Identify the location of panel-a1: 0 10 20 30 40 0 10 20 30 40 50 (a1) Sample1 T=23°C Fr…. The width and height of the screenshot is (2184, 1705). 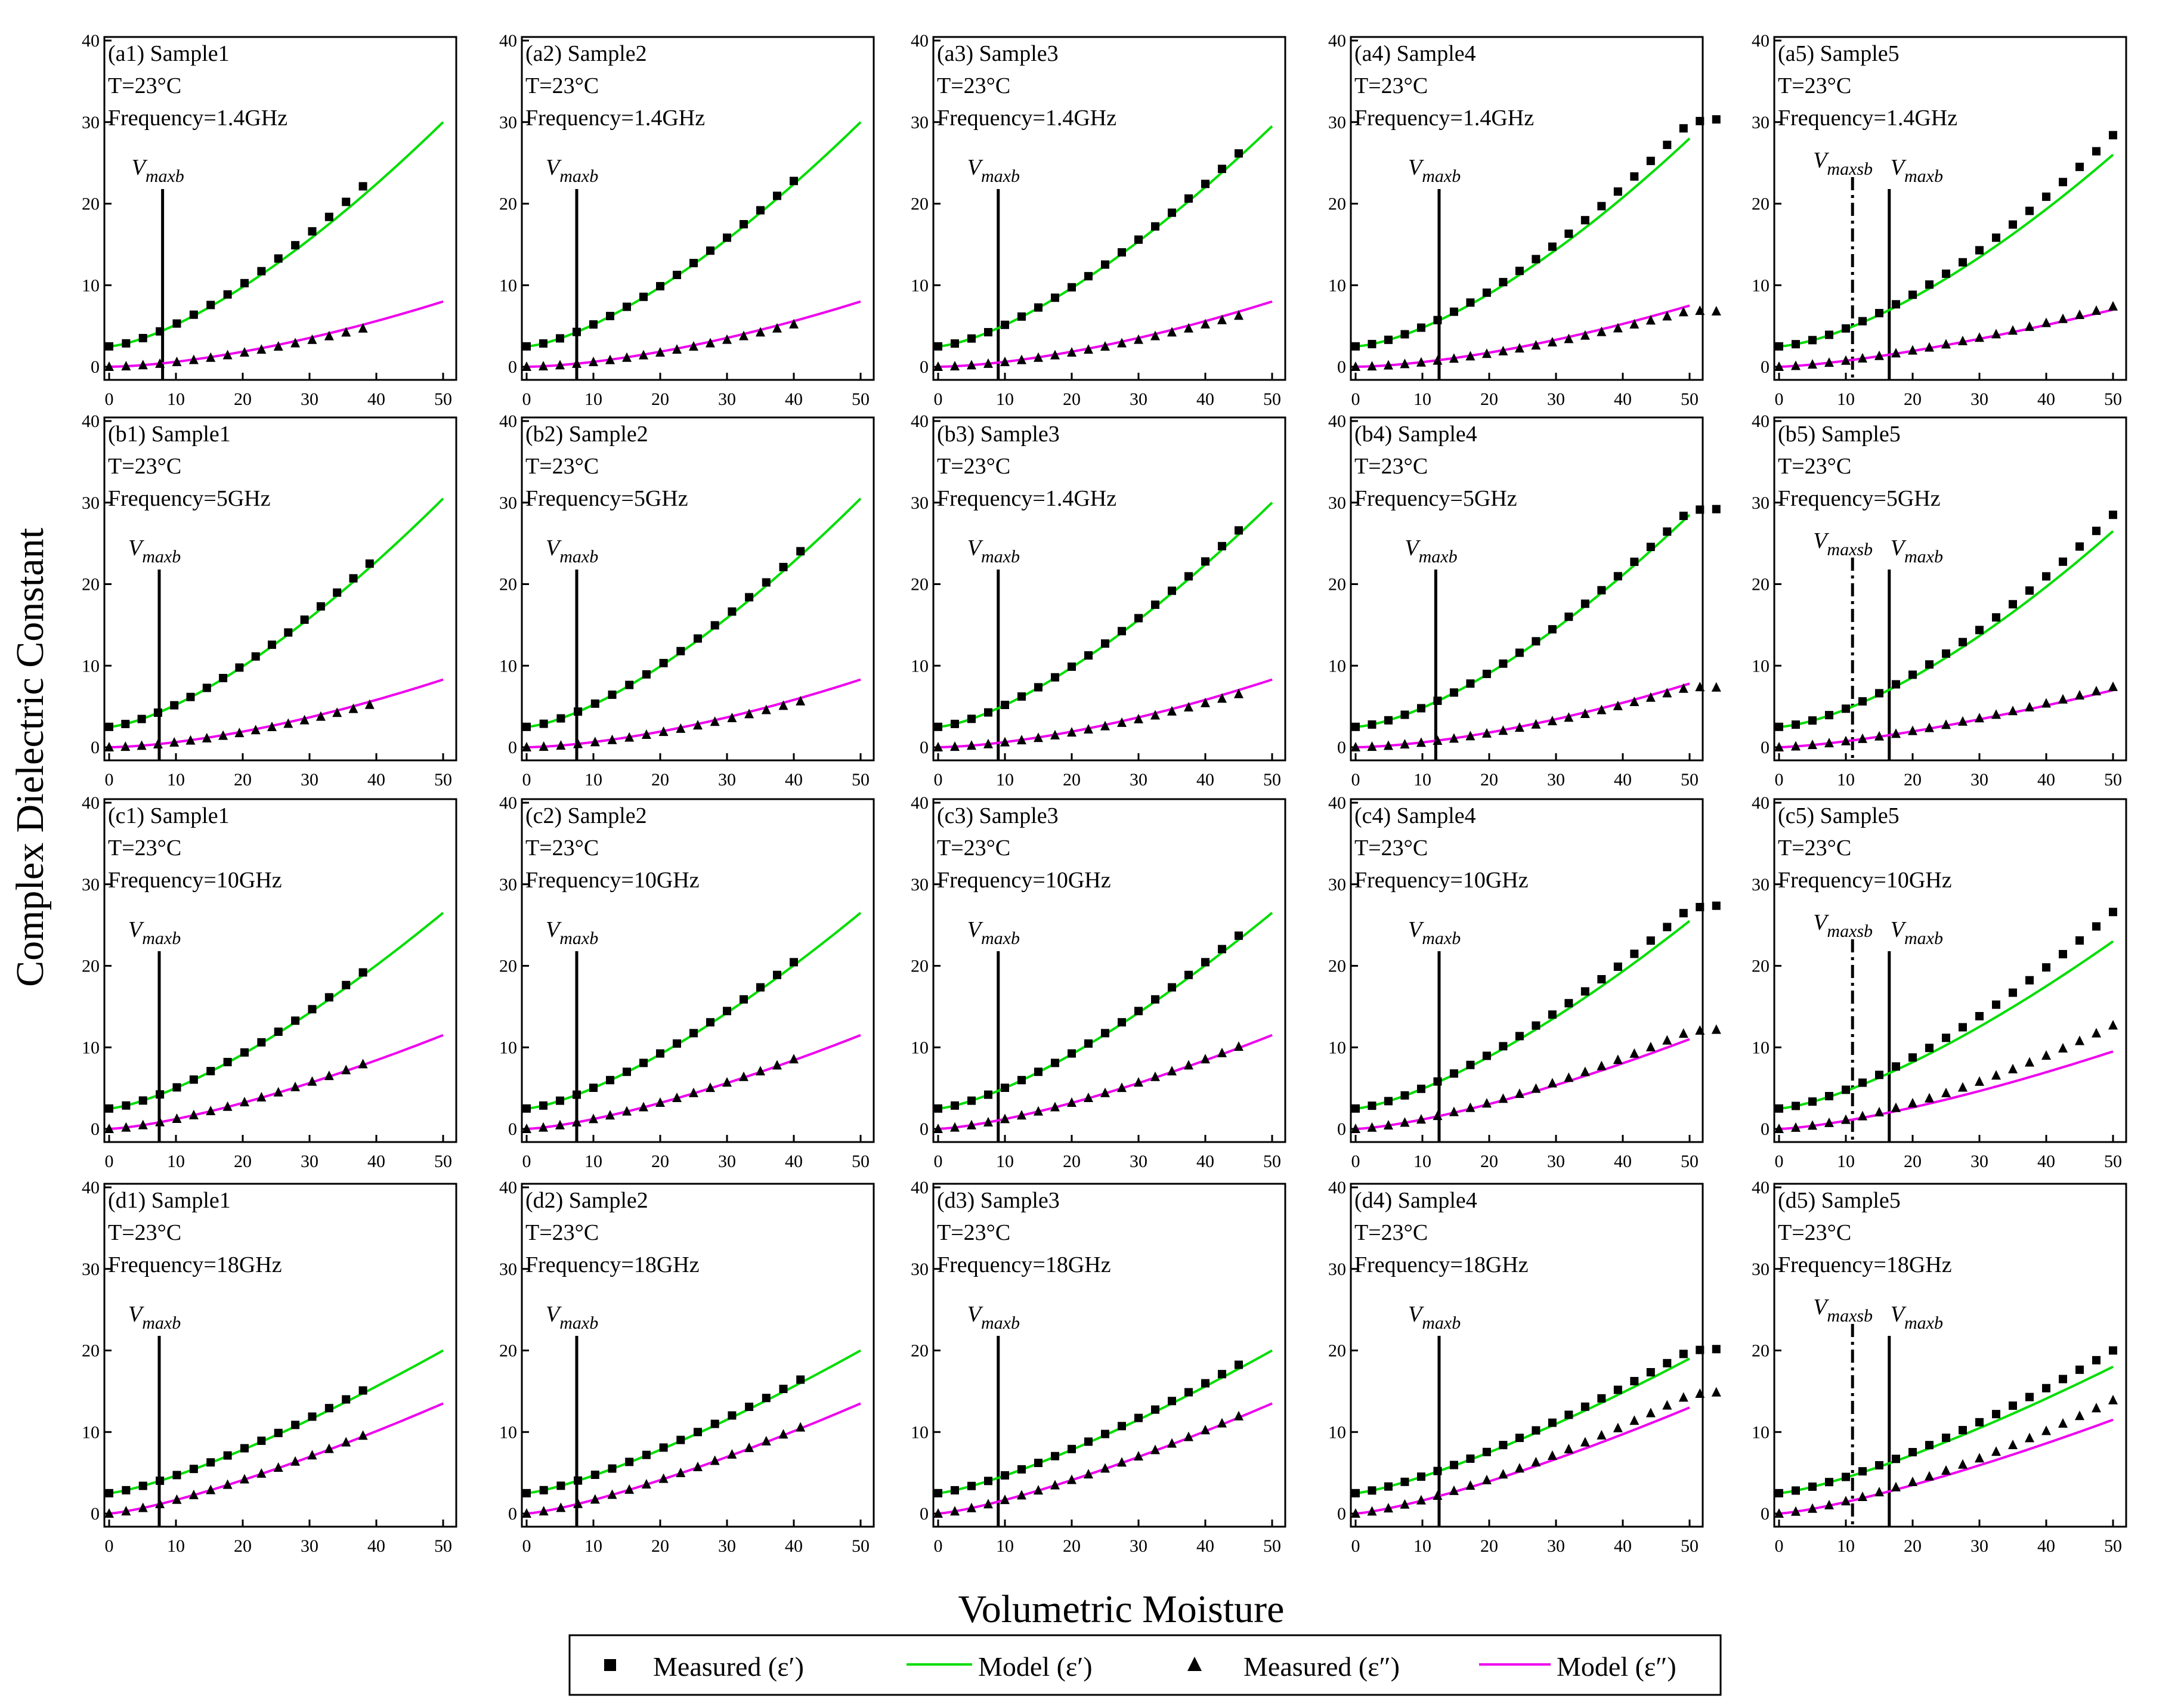
(269, 220).